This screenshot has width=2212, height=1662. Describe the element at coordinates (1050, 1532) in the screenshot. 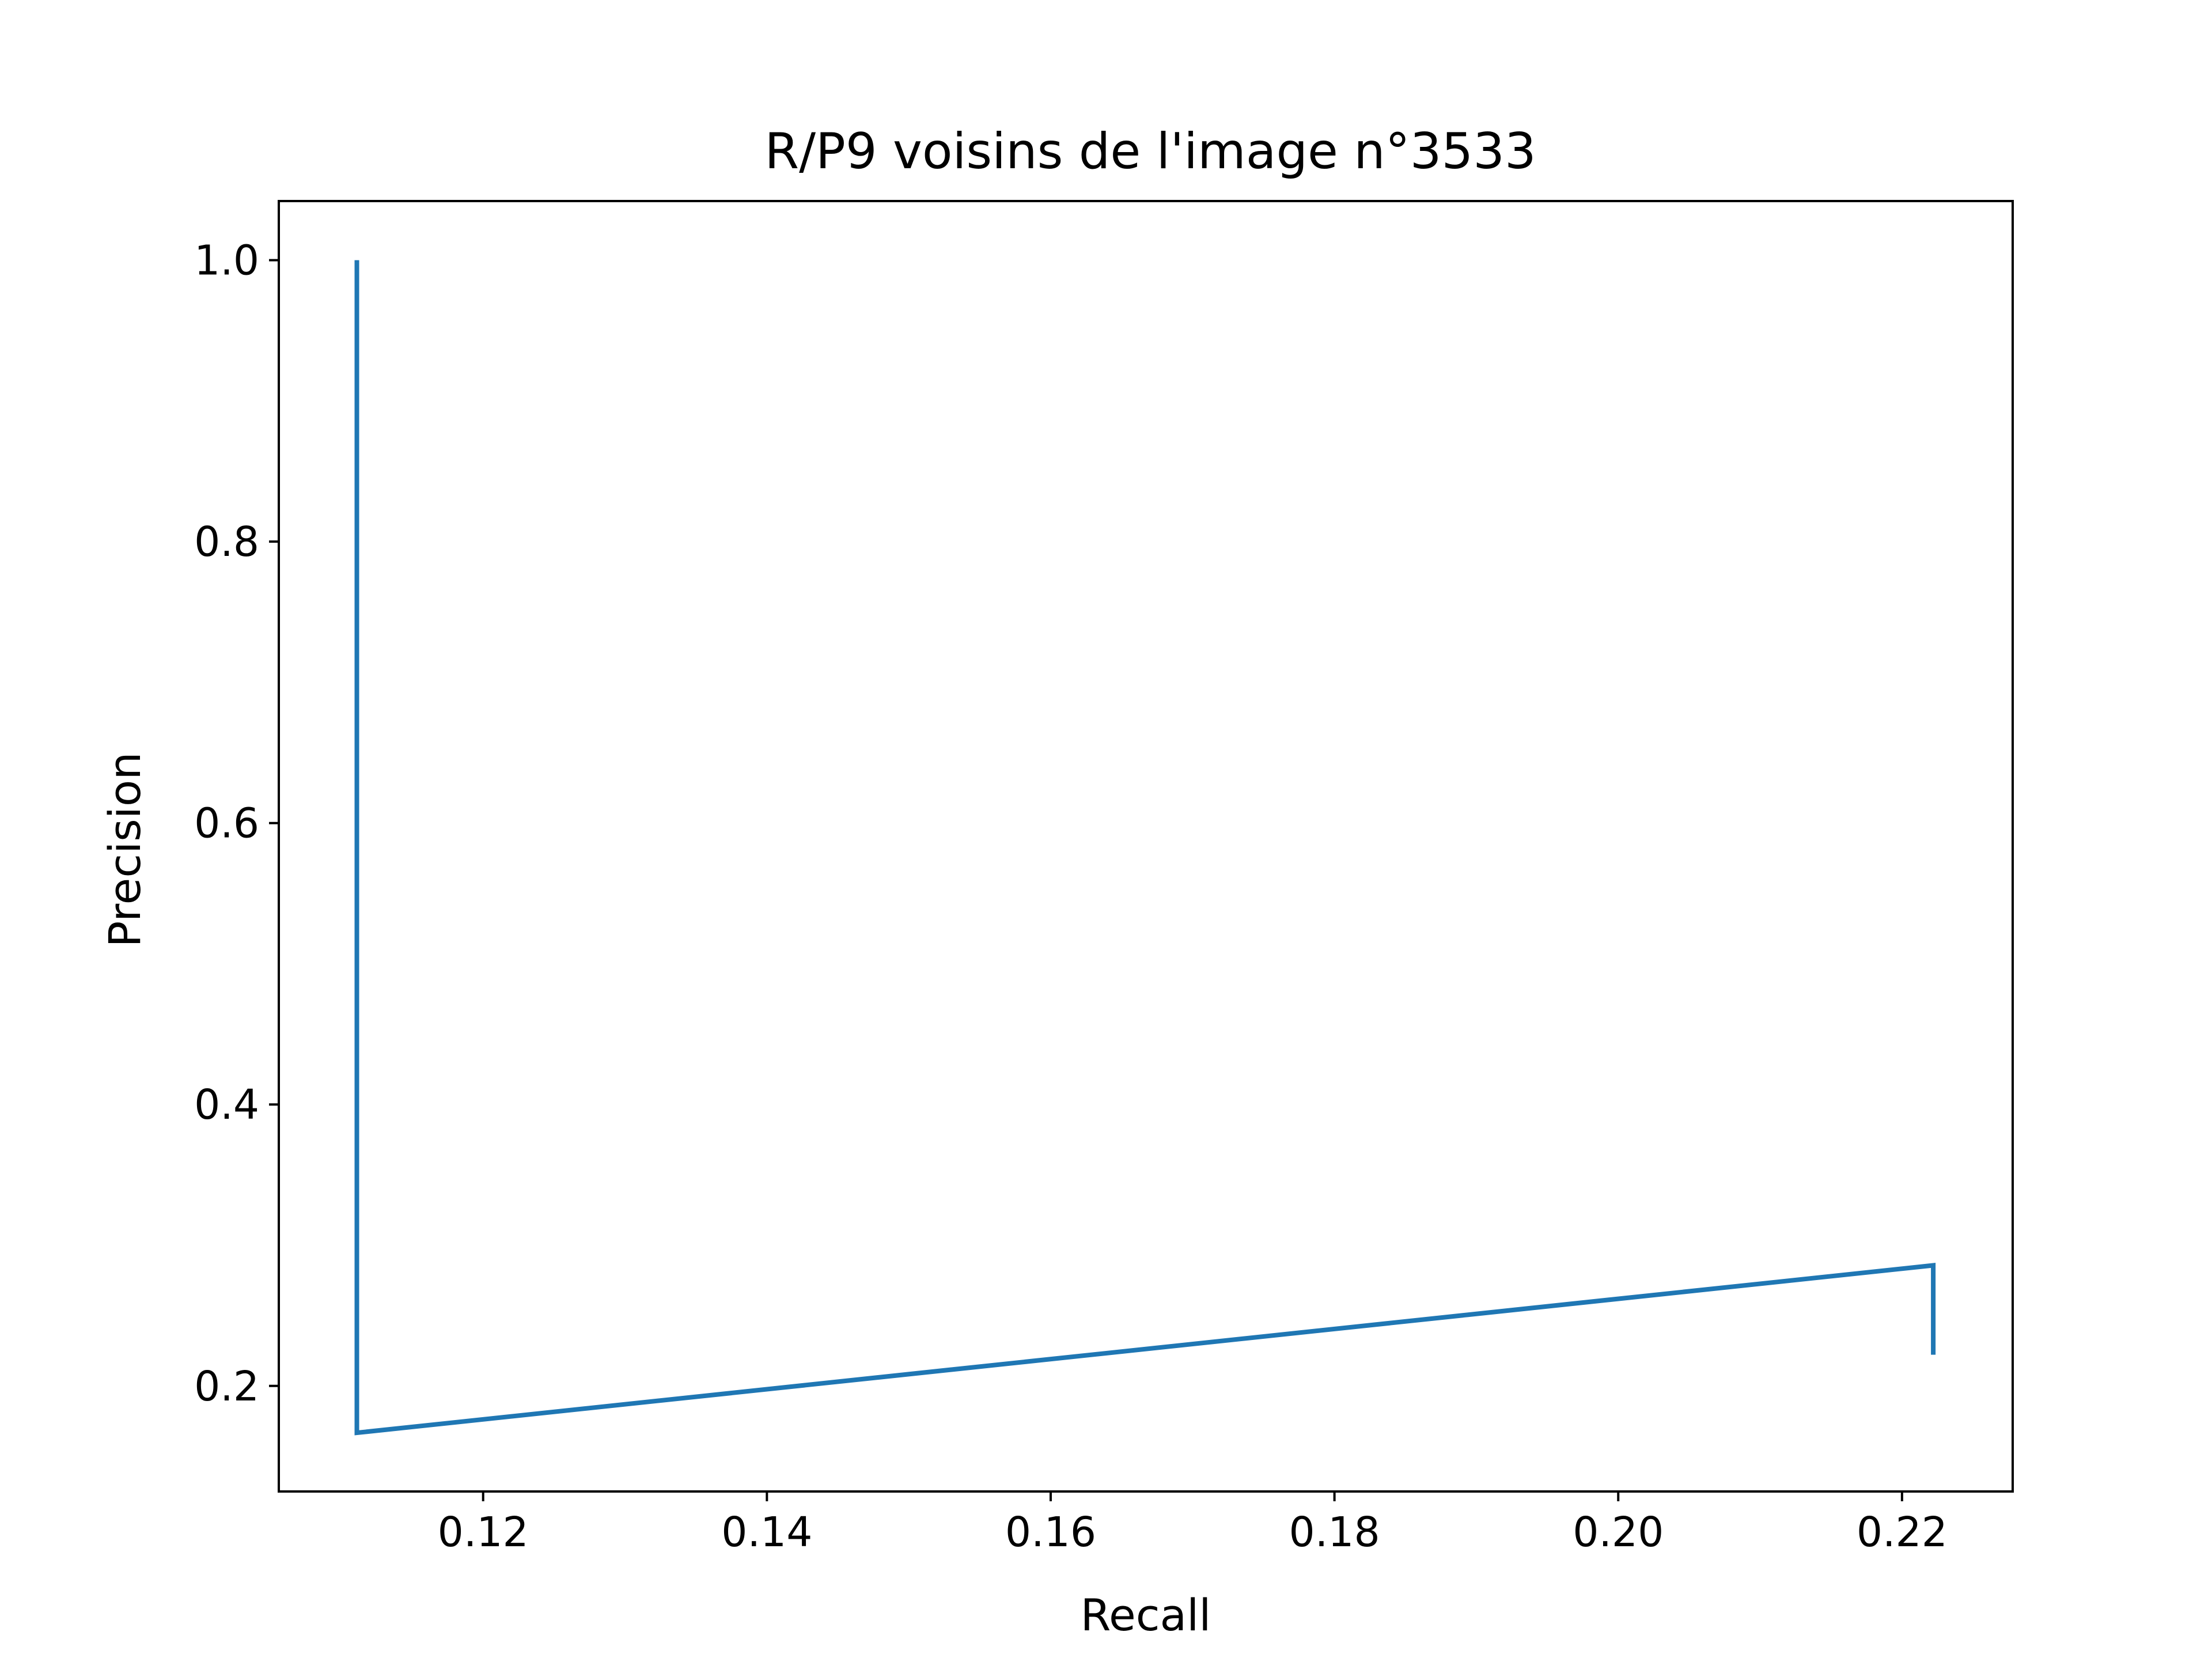

I see `x-tick-label: 0.16` at that location.